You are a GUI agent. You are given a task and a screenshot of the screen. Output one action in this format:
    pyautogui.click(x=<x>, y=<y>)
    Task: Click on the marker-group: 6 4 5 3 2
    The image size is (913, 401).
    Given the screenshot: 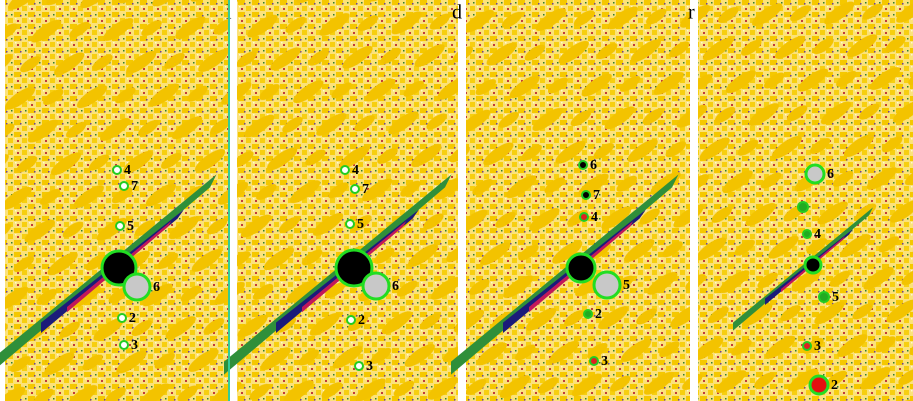 What is the action you would take?
    pyautogui.click(x=820, y=279)
    